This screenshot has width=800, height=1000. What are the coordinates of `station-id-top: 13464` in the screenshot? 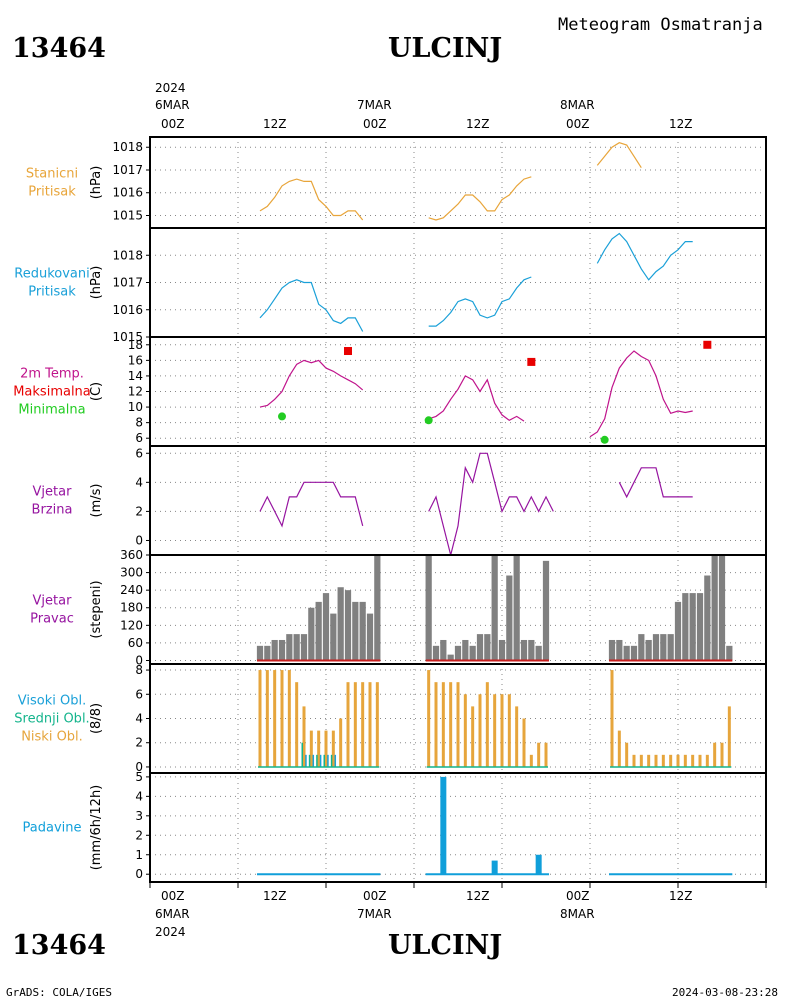 It's located at (59, 48).